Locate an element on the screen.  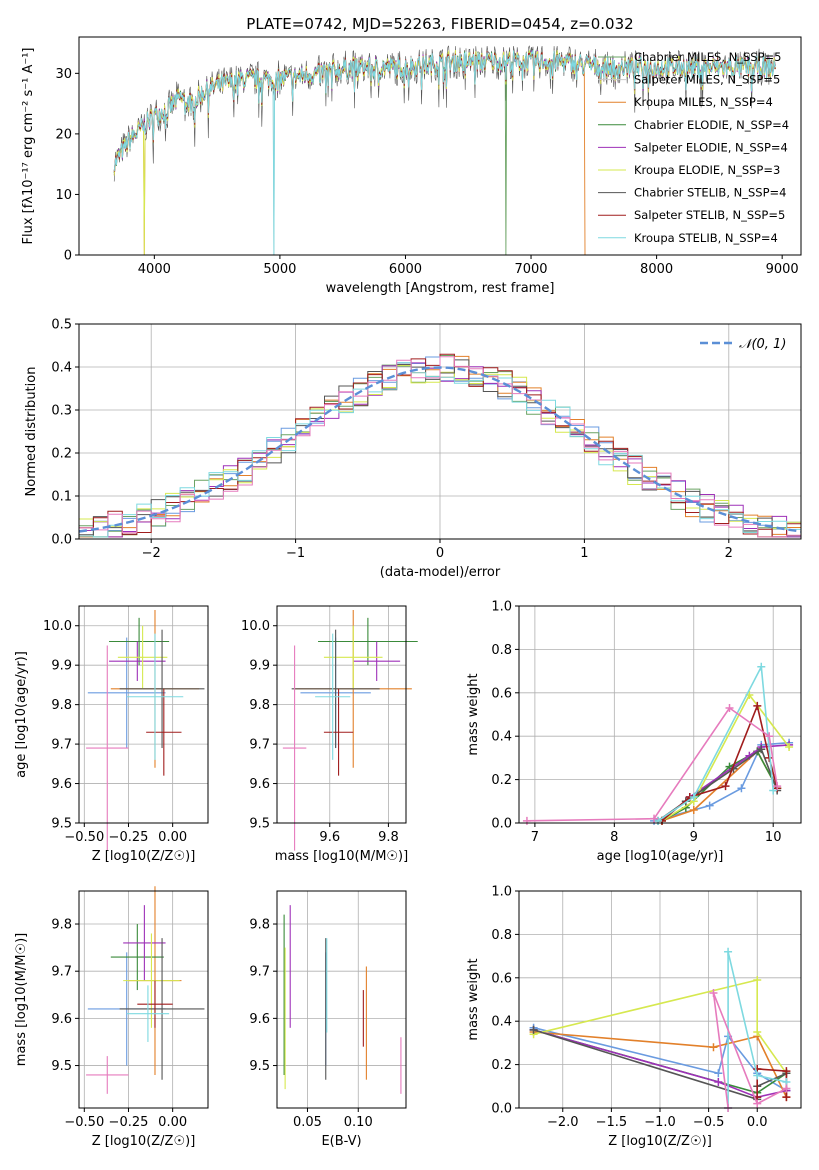
x-tick-label: −1 is located at coordinates (295, 553).